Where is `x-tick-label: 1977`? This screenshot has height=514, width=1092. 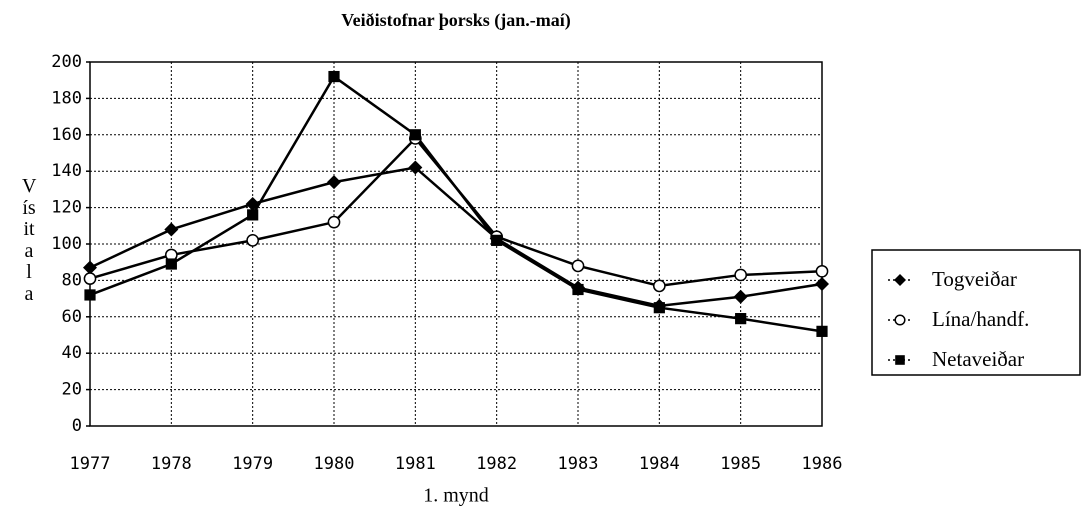
x-tick-label: 1977 is located at coordinates (90, 464).